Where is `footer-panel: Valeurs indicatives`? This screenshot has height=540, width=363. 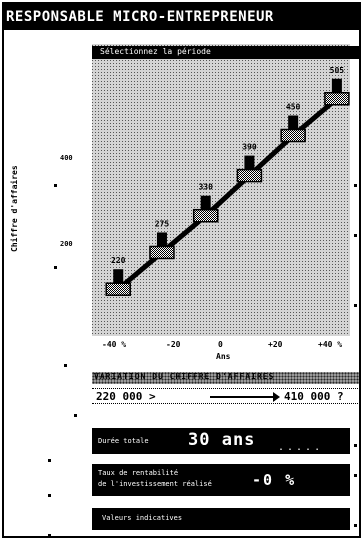
footer-panel: Valeurs indicatives is located at coordinates (221, 519).